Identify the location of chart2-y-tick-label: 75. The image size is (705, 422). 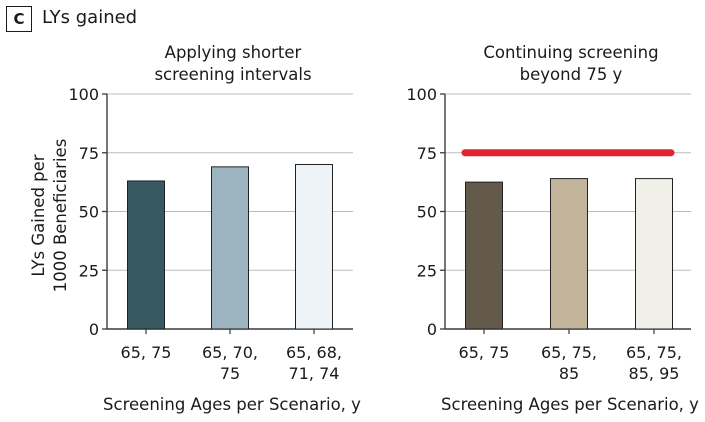
(427, 153).